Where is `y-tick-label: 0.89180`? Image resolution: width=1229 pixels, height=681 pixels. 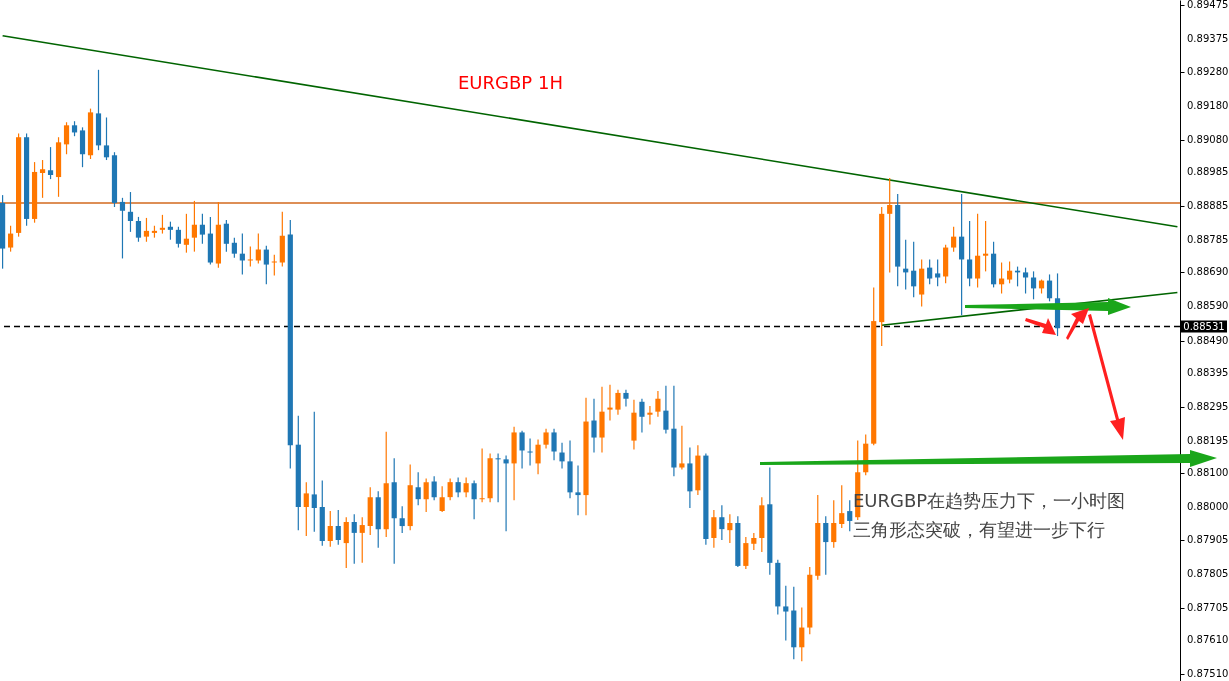 y-tick-label: 0.89180 is located at coordinates (1208, 105).